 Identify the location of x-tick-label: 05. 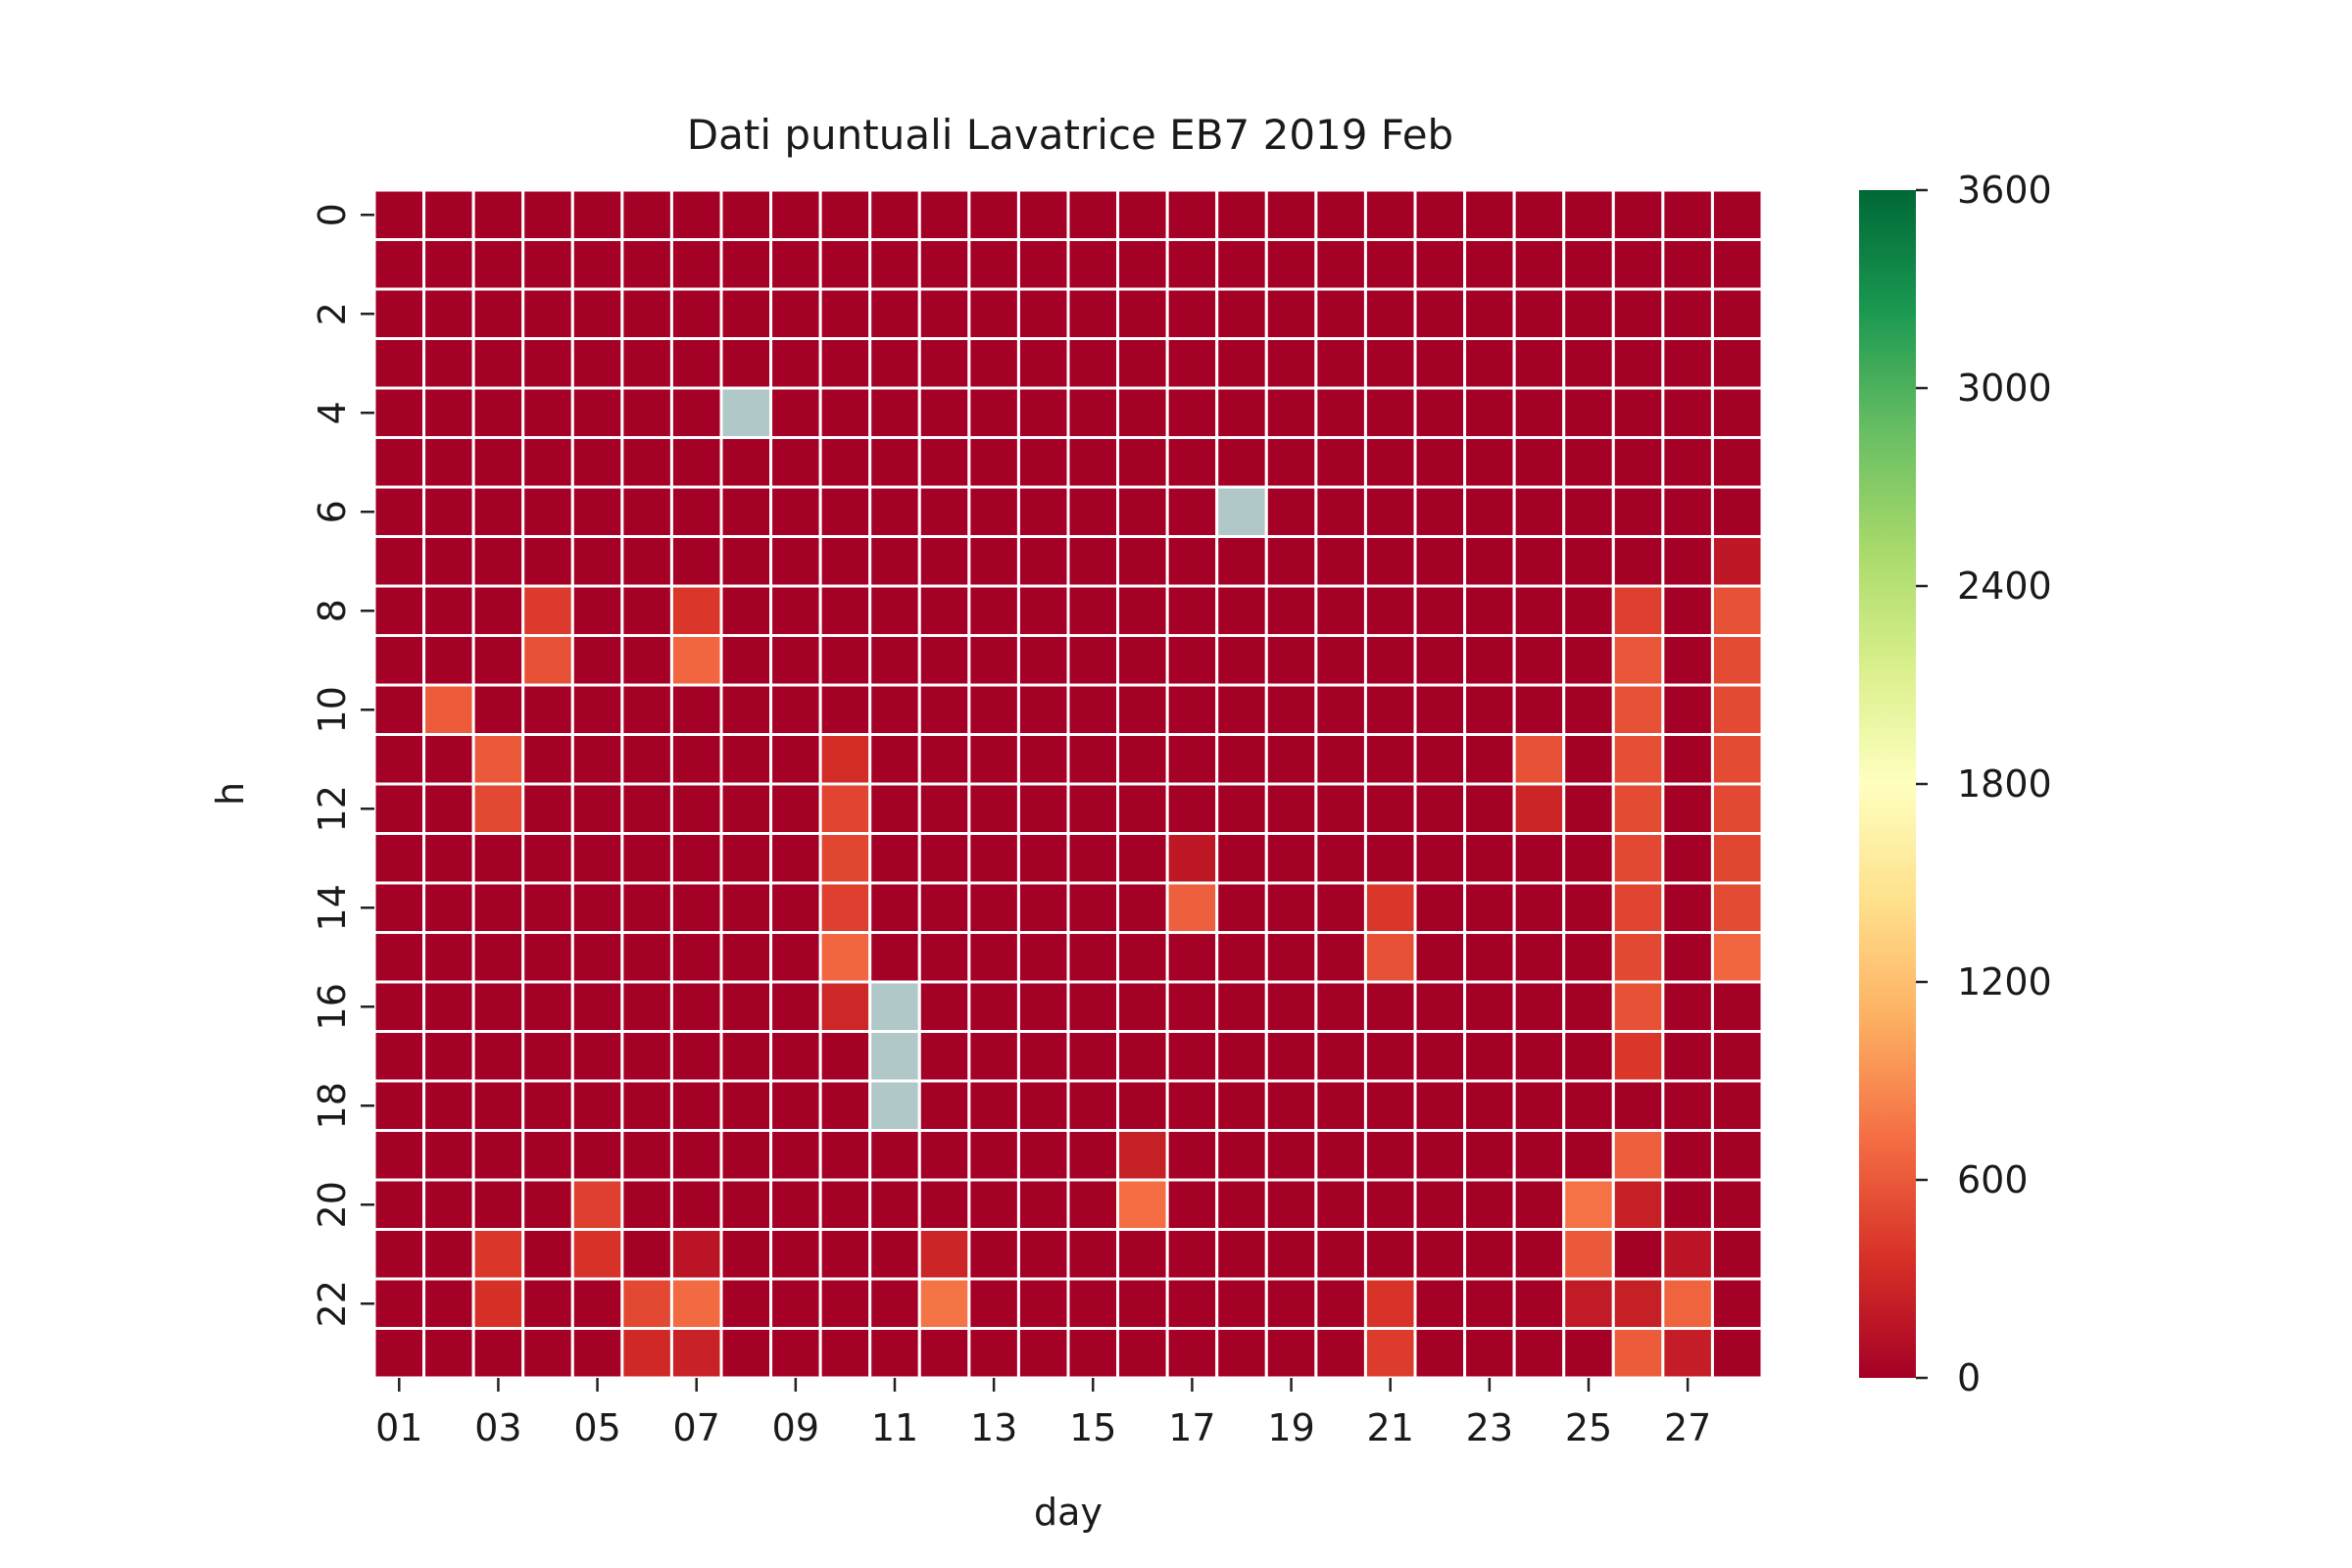
(596, 1427).